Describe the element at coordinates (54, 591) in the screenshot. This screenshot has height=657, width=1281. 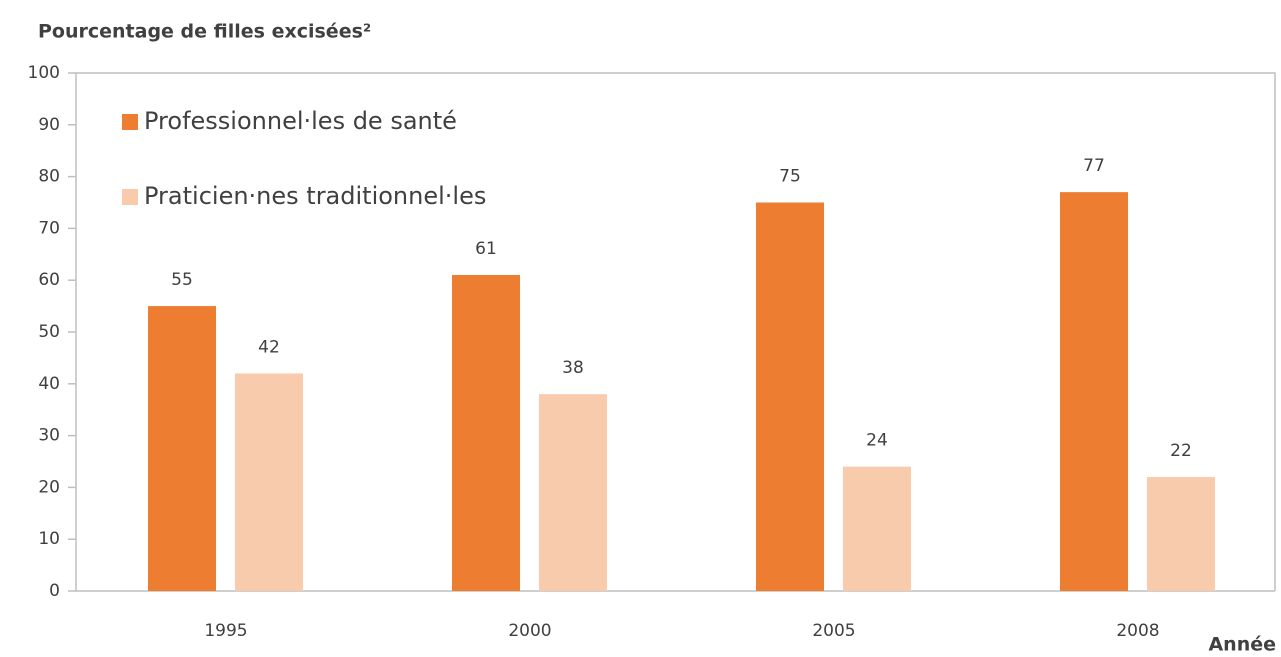
I see `y-tick-label: 0` at that location.